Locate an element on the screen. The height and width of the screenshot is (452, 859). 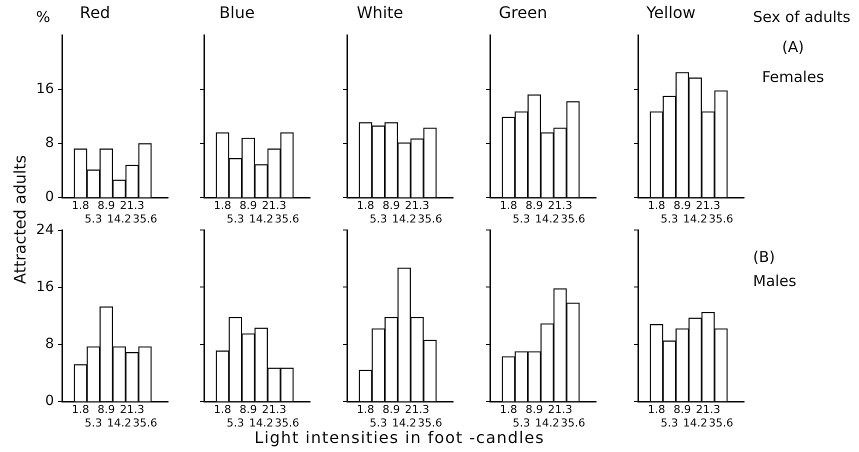
chart-title: Green is located at coordinates (523, 12).